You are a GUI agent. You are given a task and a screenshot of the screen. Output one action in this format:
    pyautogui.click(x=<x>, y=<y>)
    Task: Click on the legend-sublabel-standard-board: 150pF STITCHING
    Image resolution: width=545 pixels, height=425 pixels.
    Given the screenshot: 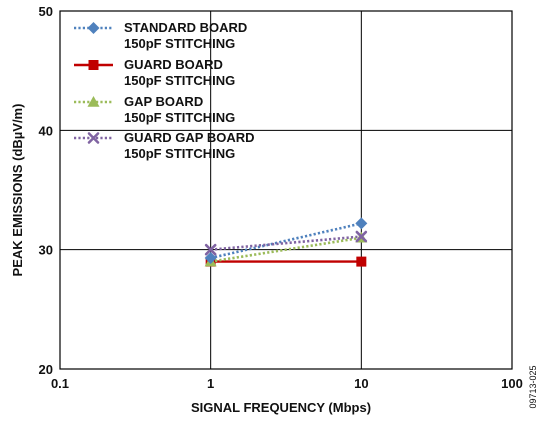 What is the action you would take?
    pyautogui.click(x=179, y=43)
    